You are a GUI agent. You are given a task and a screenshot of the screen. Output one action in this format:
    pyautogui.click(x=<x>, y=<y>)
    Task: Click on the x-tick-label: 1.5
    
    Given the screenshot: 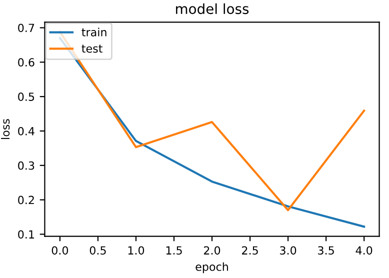 What is the action you would take?
    pyautogui.click(x=174, y=250)
    